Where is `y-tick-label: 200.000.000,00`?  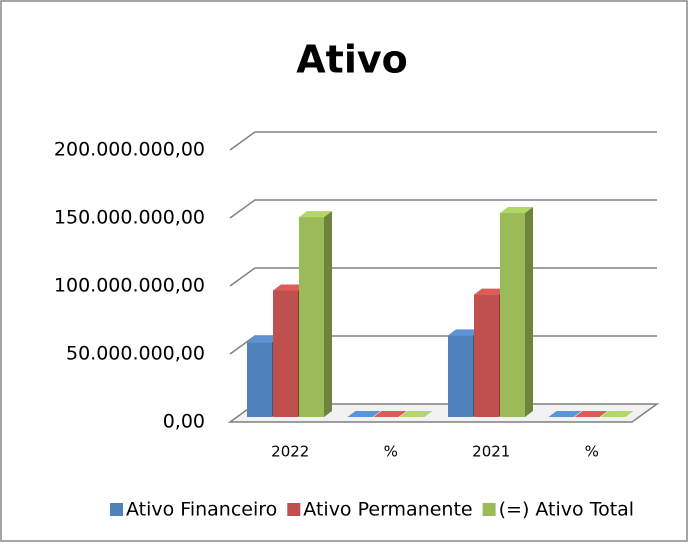
y-tick-label: 200.000.000,00 is located at coordinates (129, 150).